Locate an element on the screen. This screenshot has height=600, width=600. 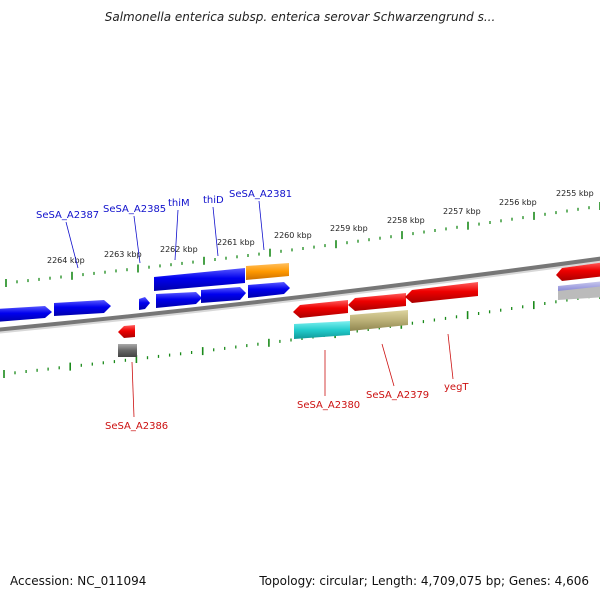
khaki-feature is located at coordinates (379, 320).